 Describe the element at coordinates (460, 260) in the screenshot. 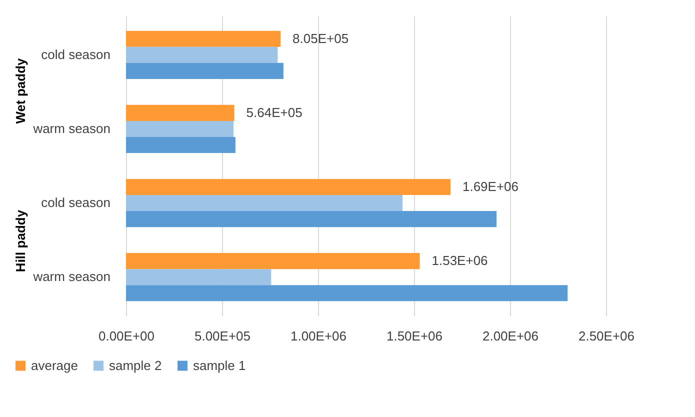

I see `data-label: 1.53E+06` at that location.